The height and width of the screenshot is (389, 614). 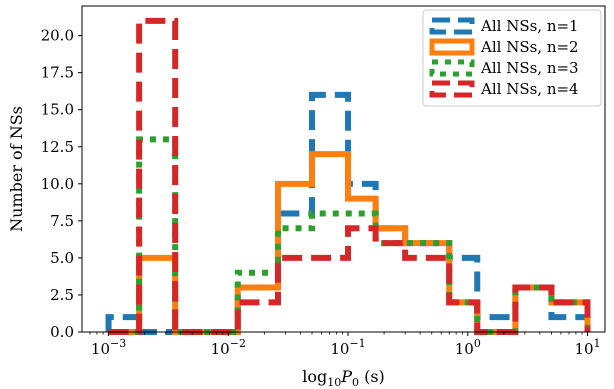 What do you see at coordinates (62, 295) in the screenshot?
I see `y-tick-label: 2.5` at bounding box center [62, 295].